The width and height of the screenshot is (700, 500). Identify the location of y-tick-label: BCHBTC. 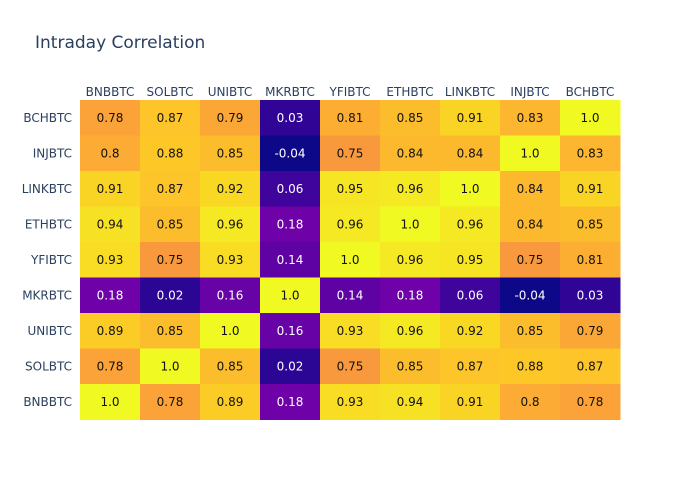
(47, 118).